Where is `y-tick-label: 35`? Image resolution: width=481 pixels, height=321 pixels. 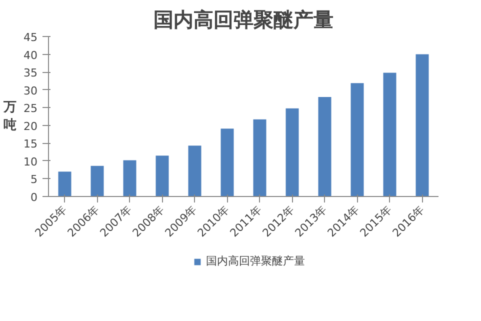 y-tick-label: 35 is located at coordinates (31, 73).